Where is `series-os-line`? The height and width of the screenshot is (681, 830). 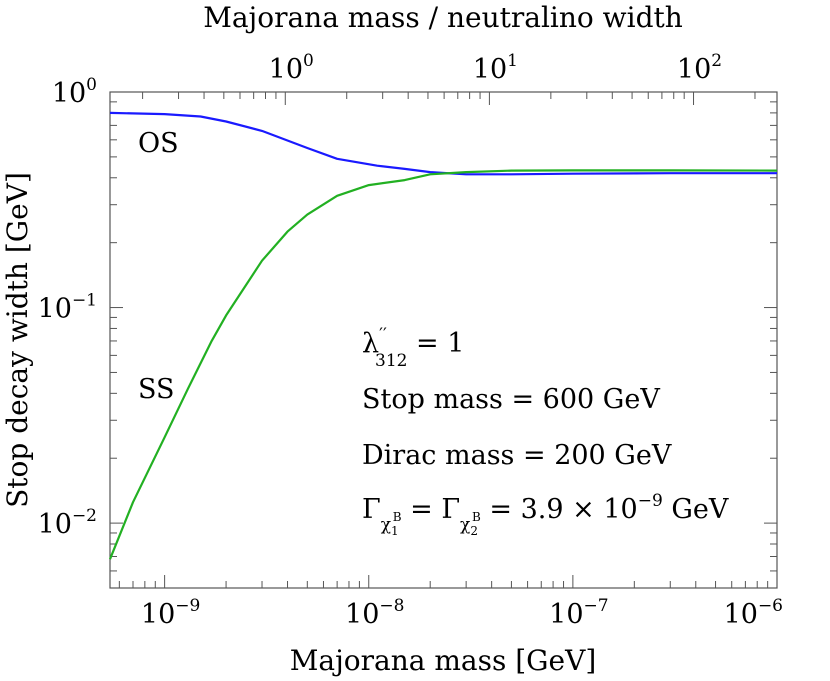
series-os-line is located at coordinates (443, 143).